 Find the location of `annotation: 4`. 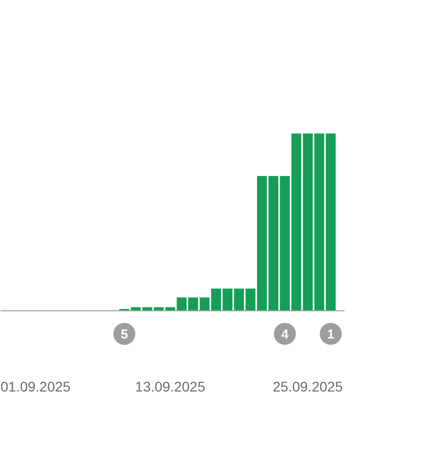

annotation: 4 is located at coordinates (285, 334).